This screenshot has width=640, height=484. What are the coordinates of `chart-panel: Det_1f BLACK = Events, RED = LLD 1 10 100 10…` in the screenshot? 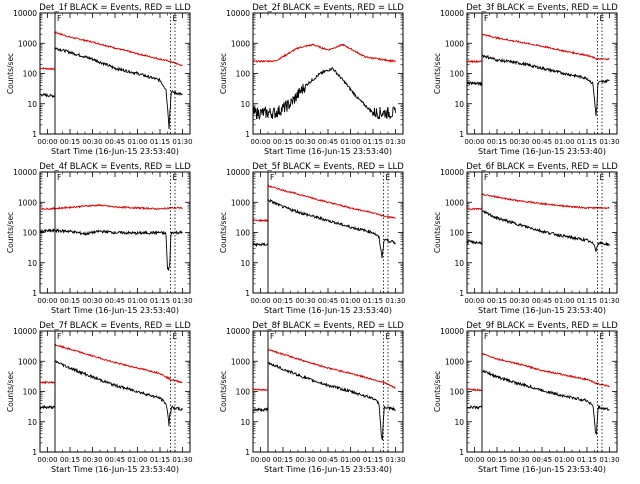 It's located at (99, 79).